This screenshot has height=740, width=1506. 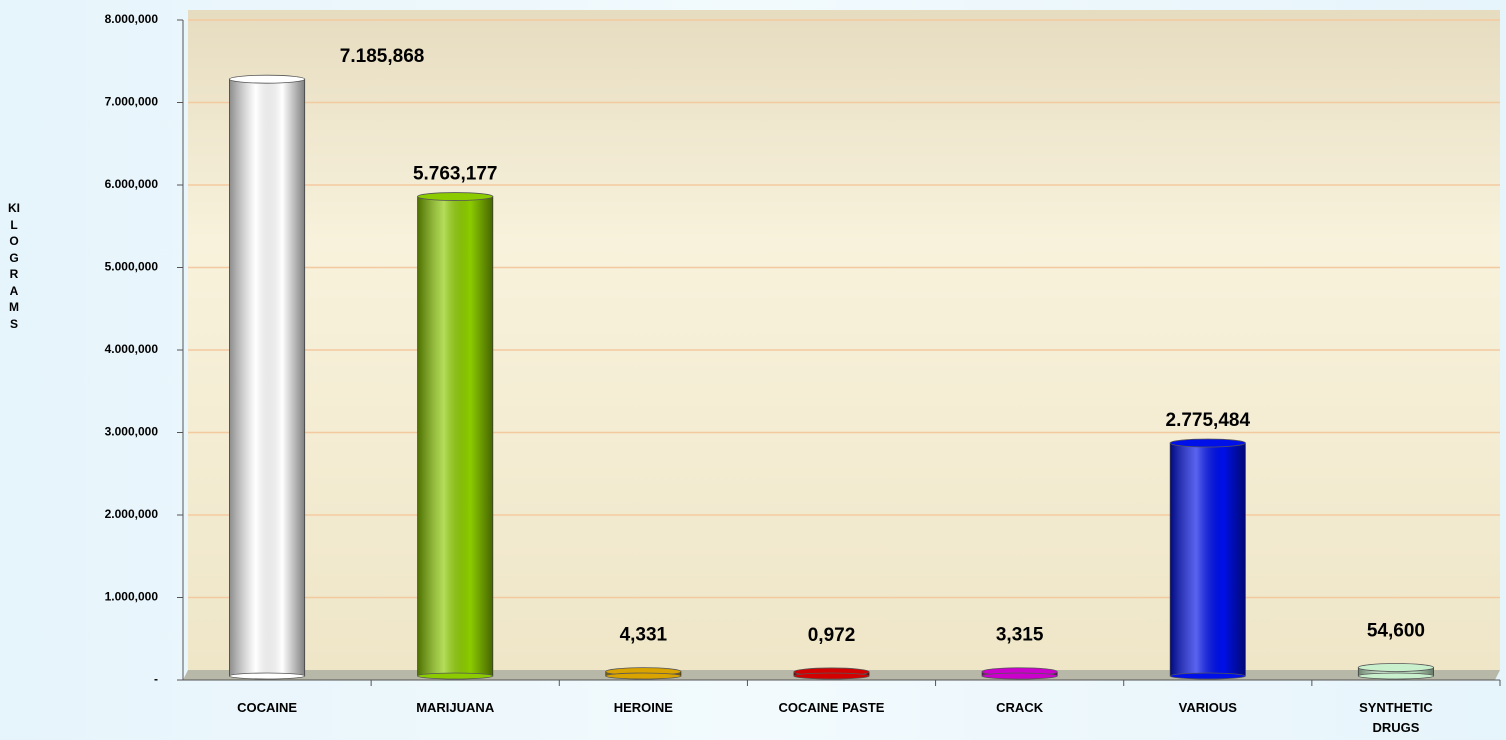 I want to click on y-tick-label: 3.000,000, so click(x=132, y=432).